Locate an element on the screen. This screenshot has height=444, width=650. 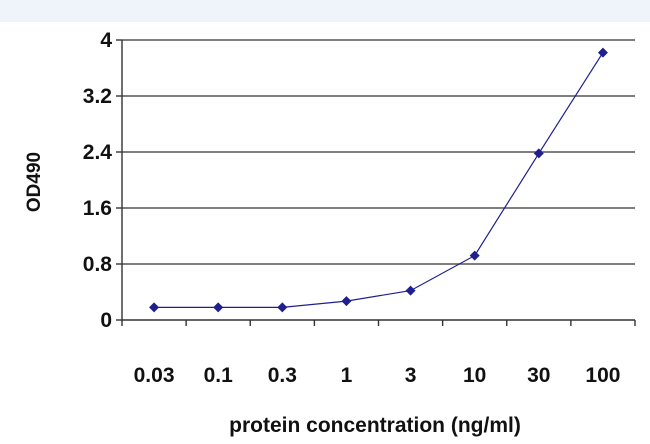
x-tick-label: 0.3 is located at coordinates (282, 375).